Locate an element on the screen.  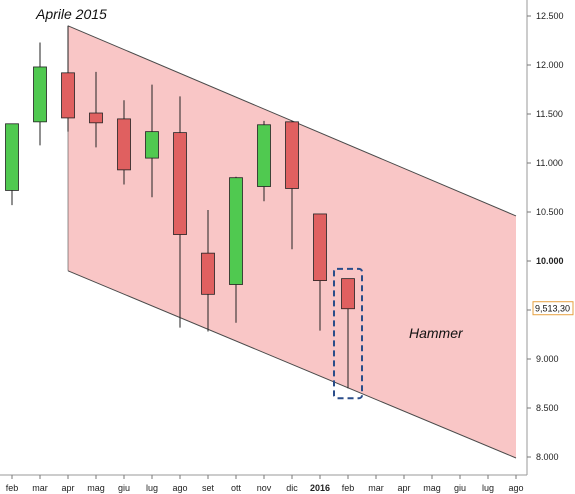
x-tick-label: 2016 is located at coordinates (320, 488).